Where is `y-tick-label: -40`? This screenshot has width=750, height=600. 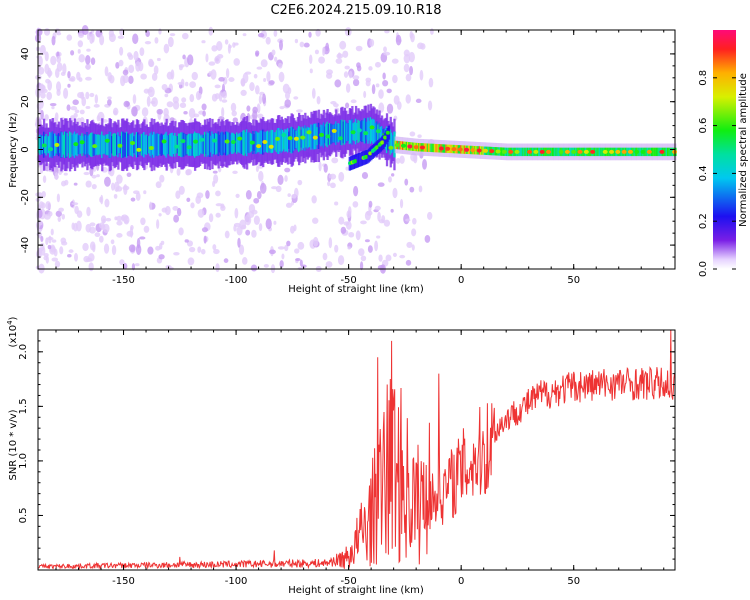 y-tick-label: -40 is located at coordinates (25, 245).